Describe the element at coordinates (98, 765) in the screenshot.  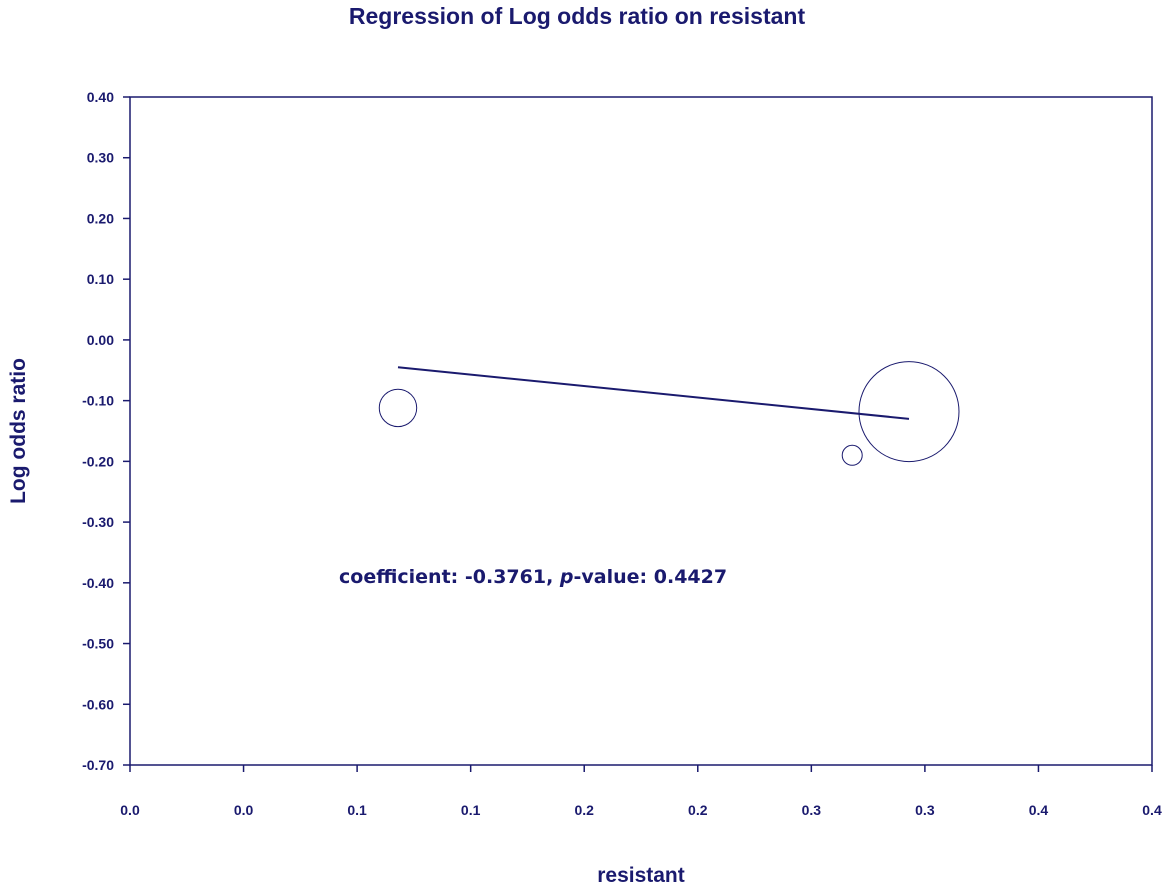
I see `y-tick-label: -0.70` at that location.